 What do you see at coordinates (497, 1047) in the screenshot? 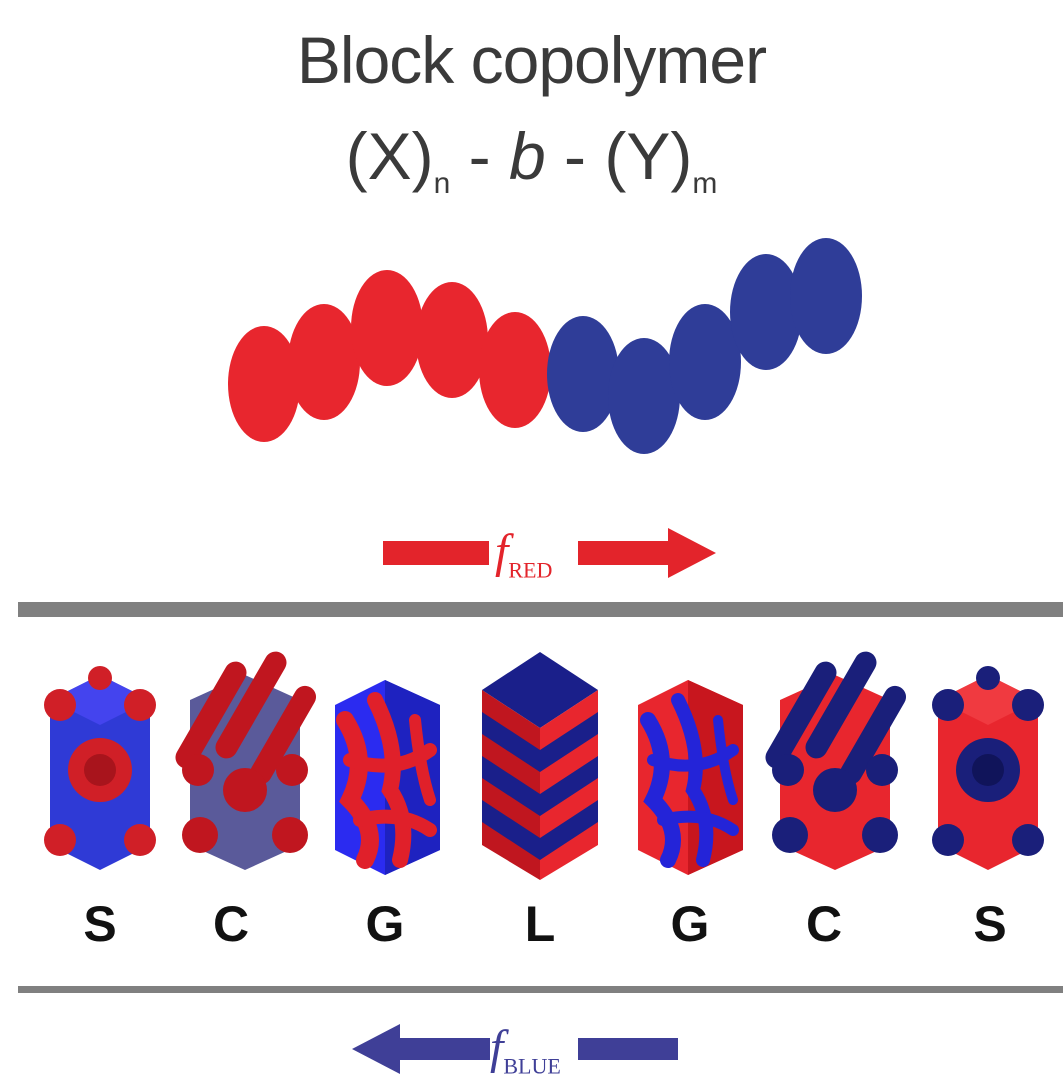
I see `f-blue-symbol: f` at bounding box center [497, 1047].